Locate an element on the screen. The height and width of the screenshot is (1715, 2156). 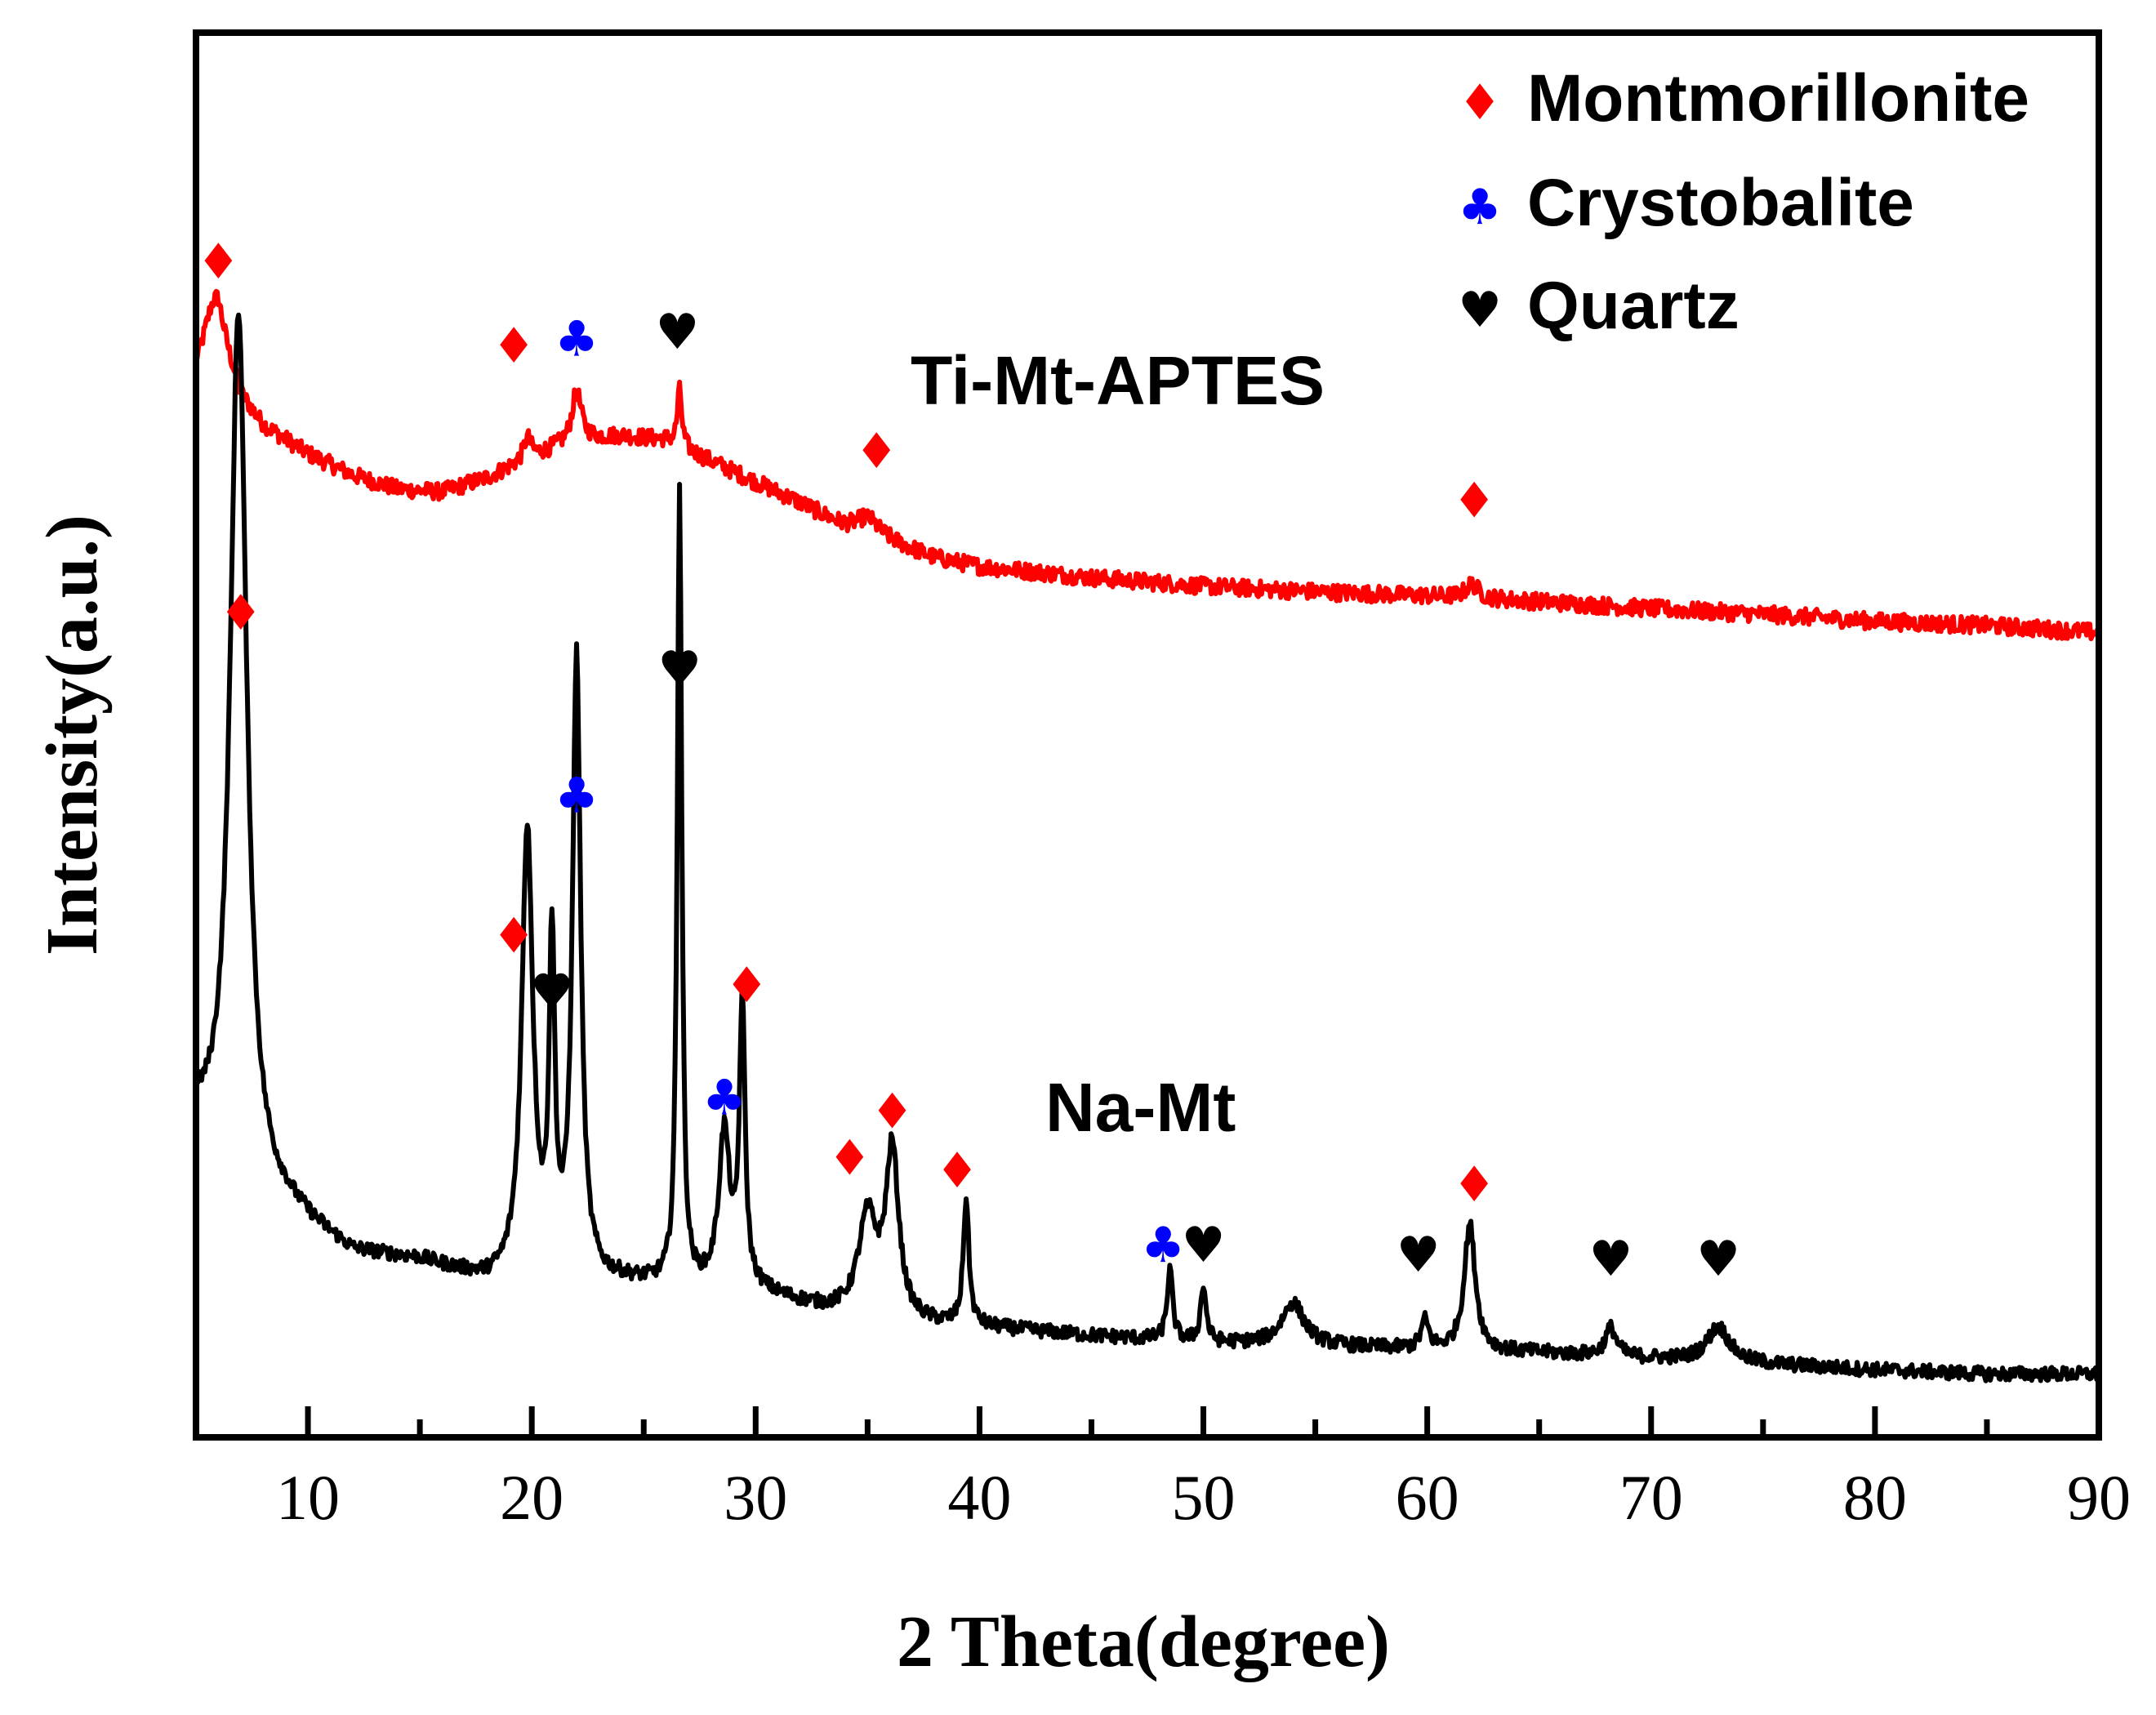
x-tick-label: 90 is located at coordinates (2099, 1497).